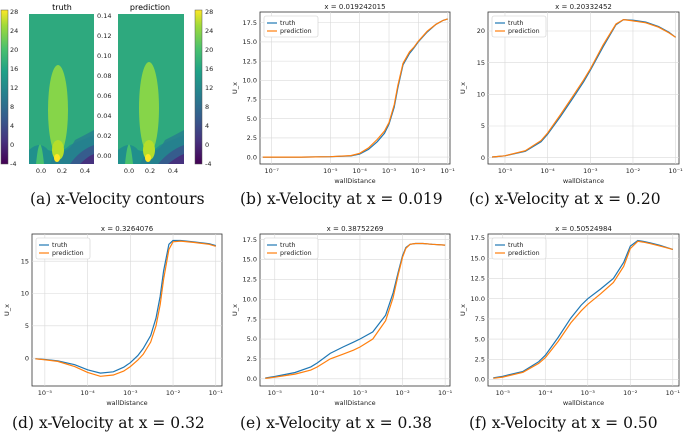  I want to click on colorbar-right-tick: -4, so click(208, 164).